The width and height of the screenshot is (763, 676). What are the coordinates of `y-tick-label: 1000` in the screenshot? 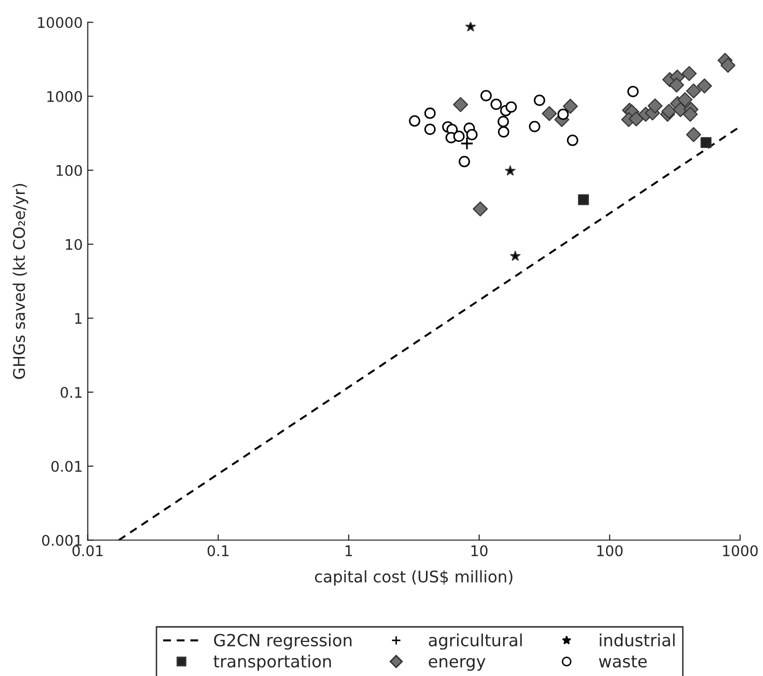 It's located at (64, 96).